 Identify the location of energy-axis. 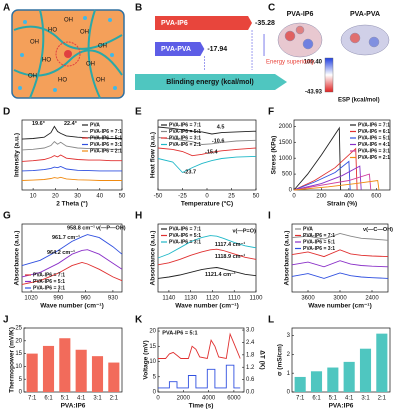
(211, 82).